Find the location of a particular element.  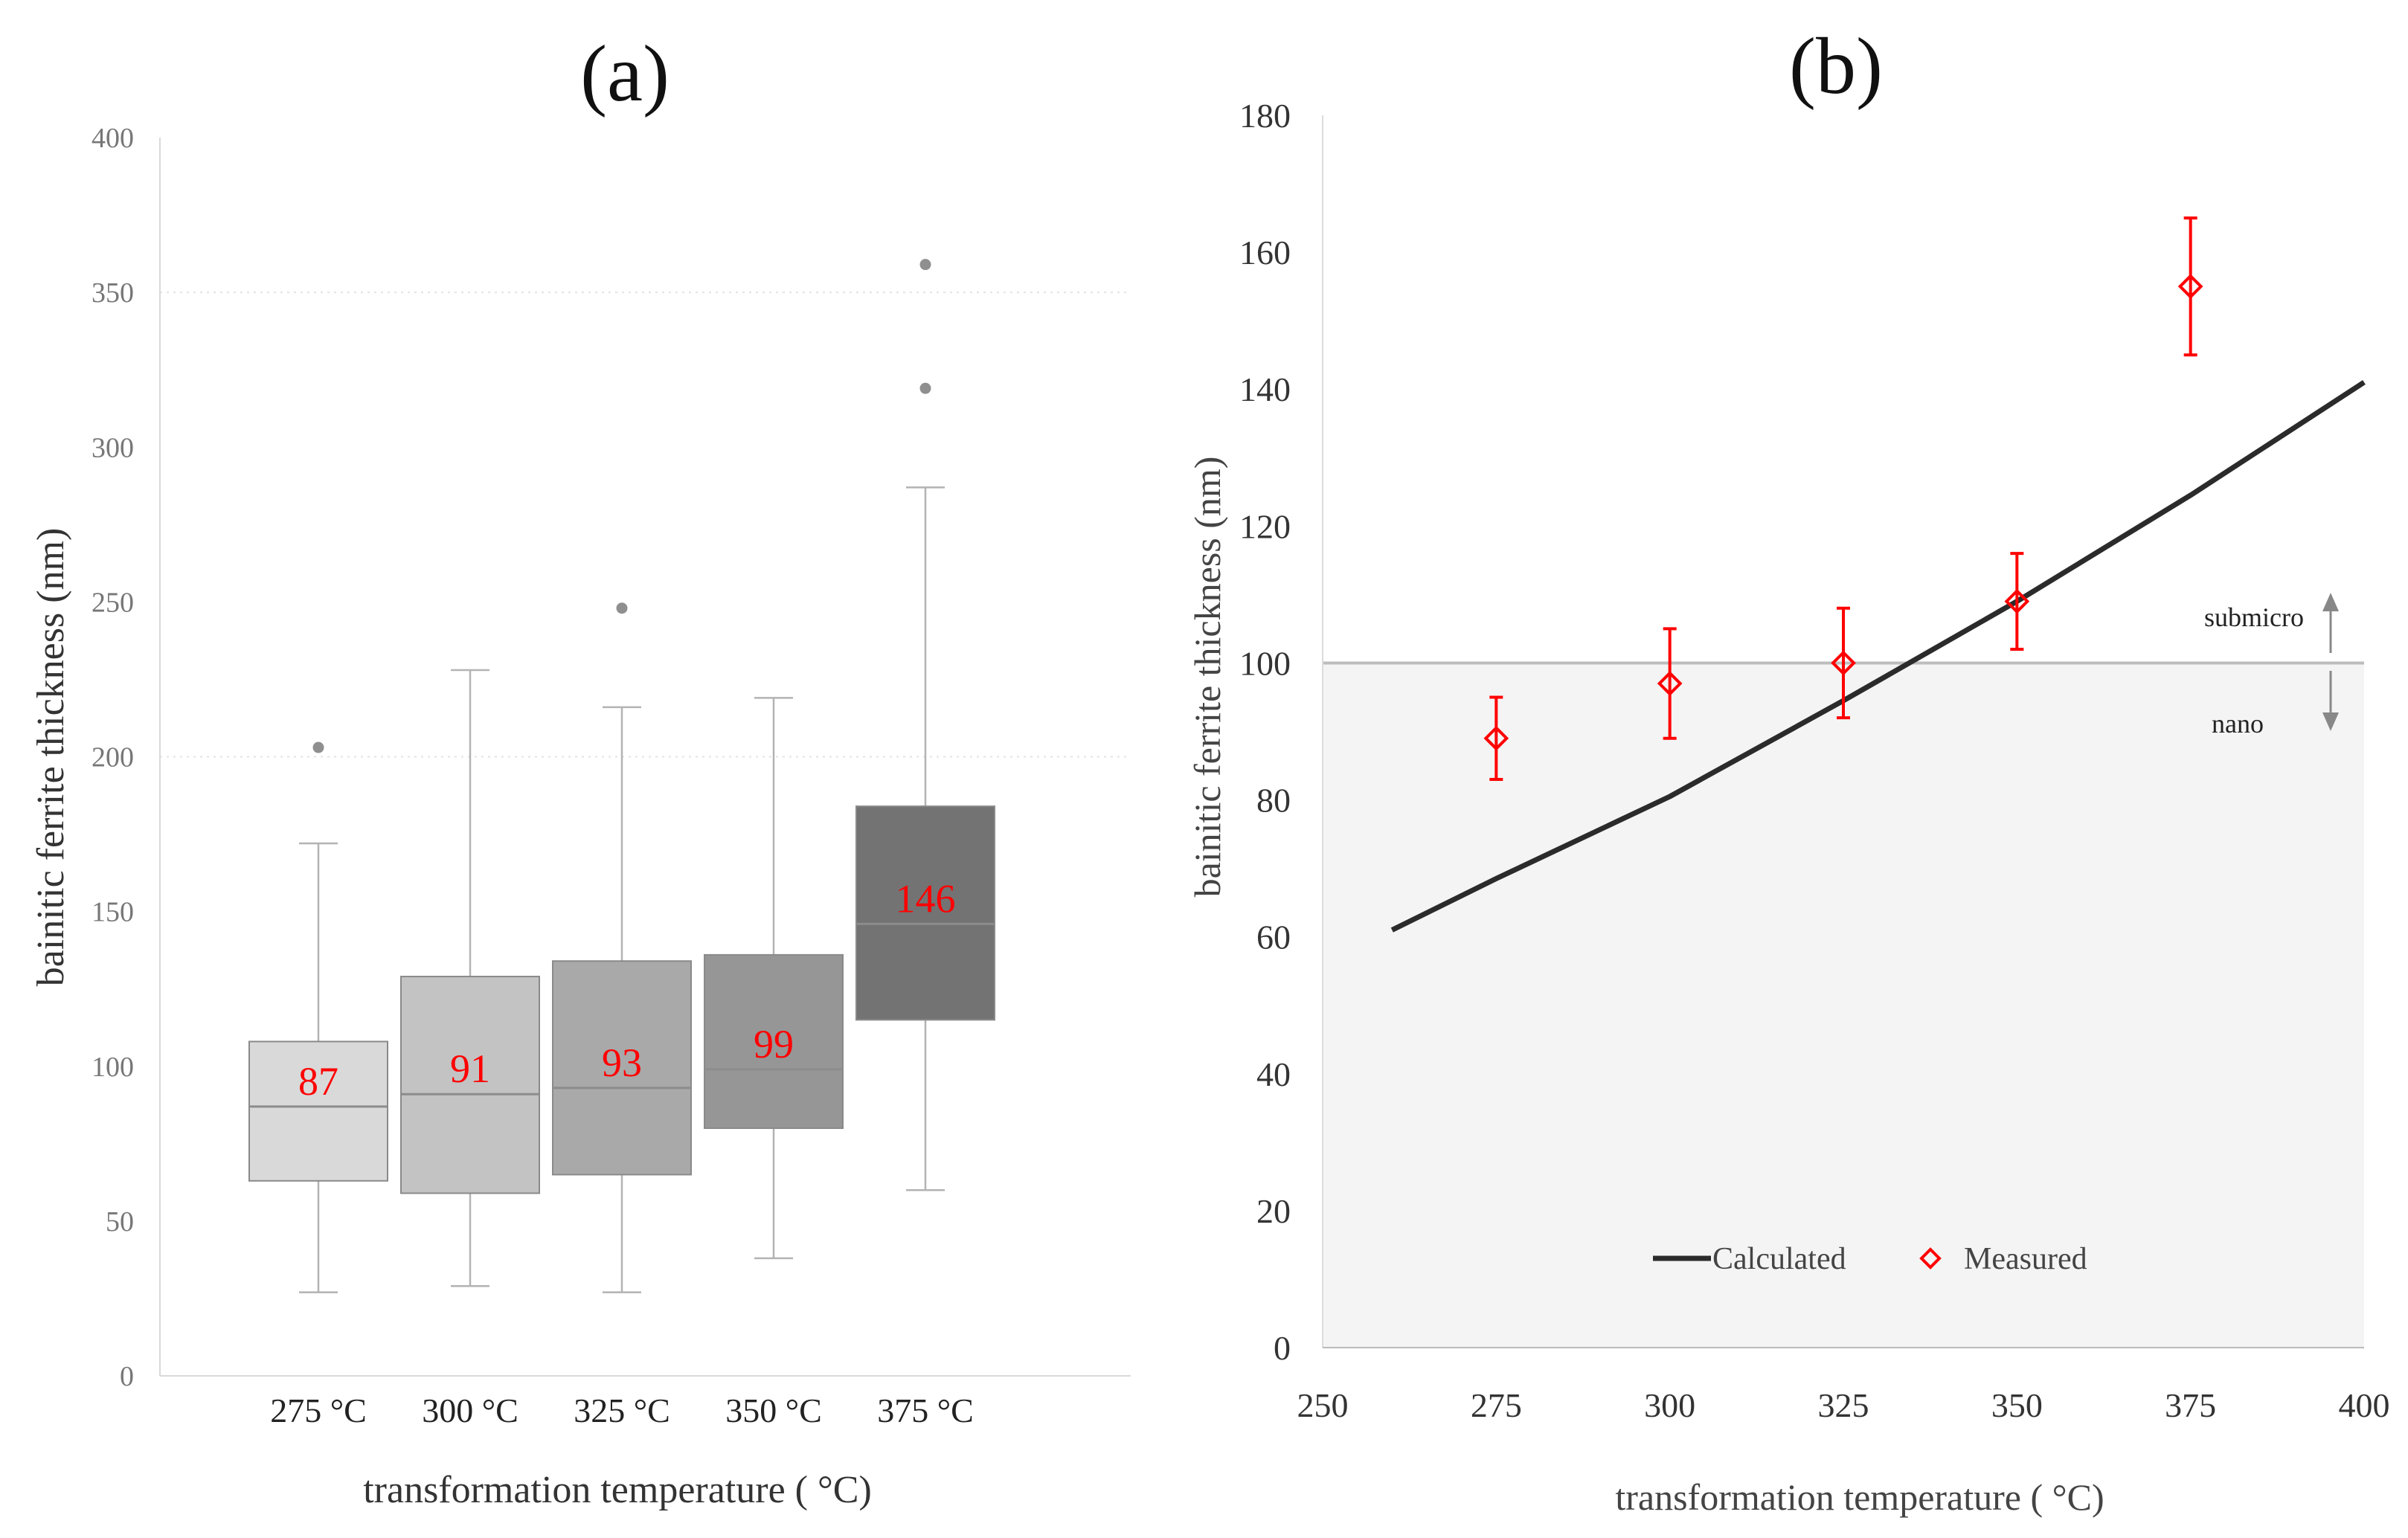

panel-a-y-tick-label: 100 is located at coordinates (113, 1067).